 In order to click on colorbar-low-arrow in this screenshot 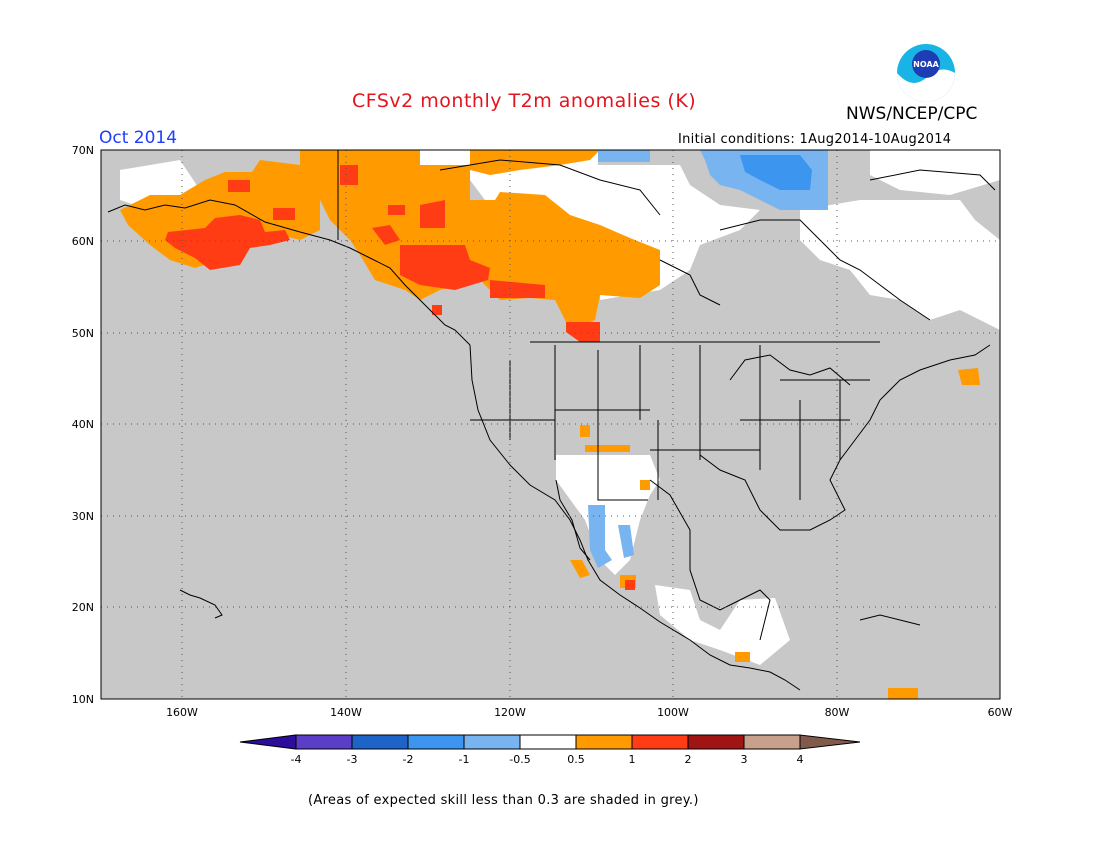, I will do `click(268, 742)`.